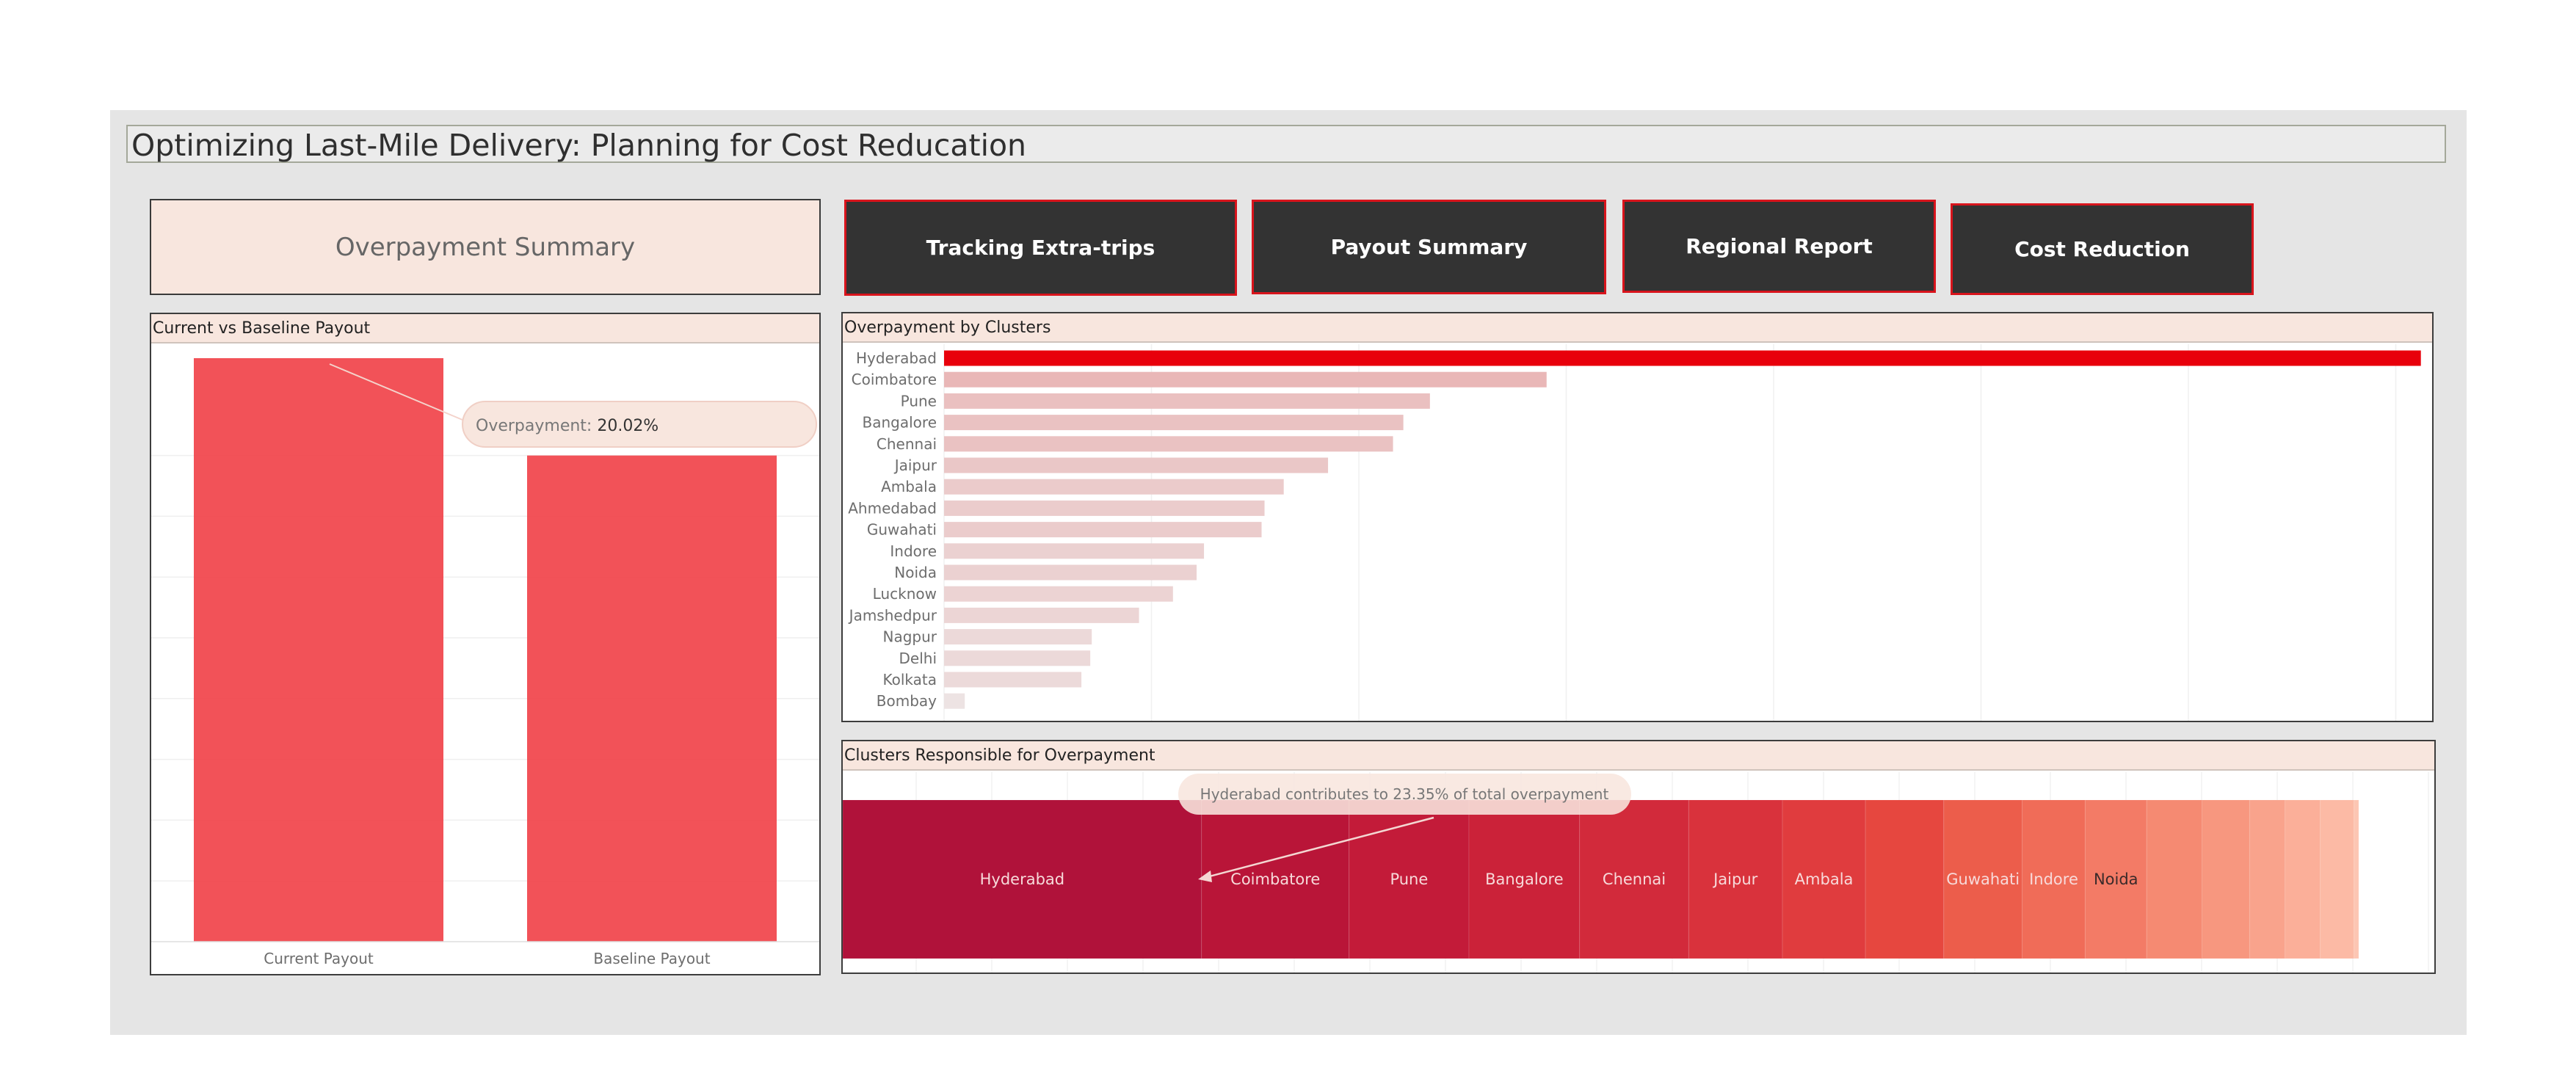 Image resolution: width=2576 pixels, height=1087 pixels. What do you see at coordinates (955, 701) in the screenshot?
I see `bar-bombay` at bounding box center [955, 701].